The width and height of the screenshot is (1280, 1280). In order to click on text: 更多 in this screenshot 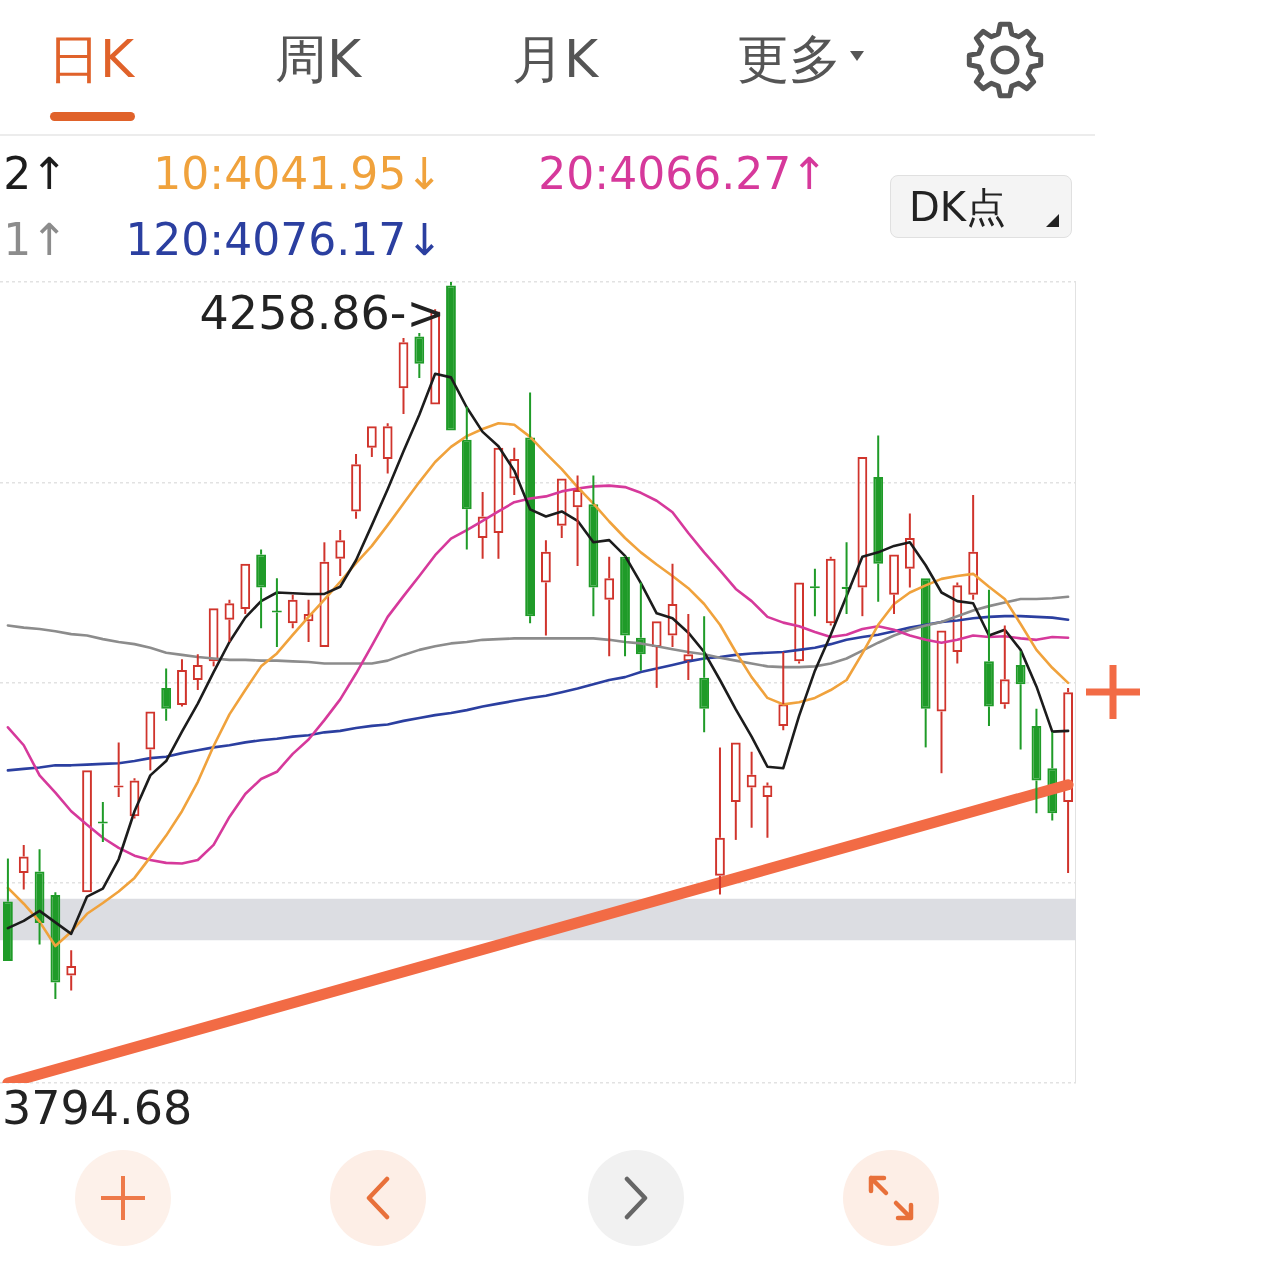, I will do `click(789, 59)`.